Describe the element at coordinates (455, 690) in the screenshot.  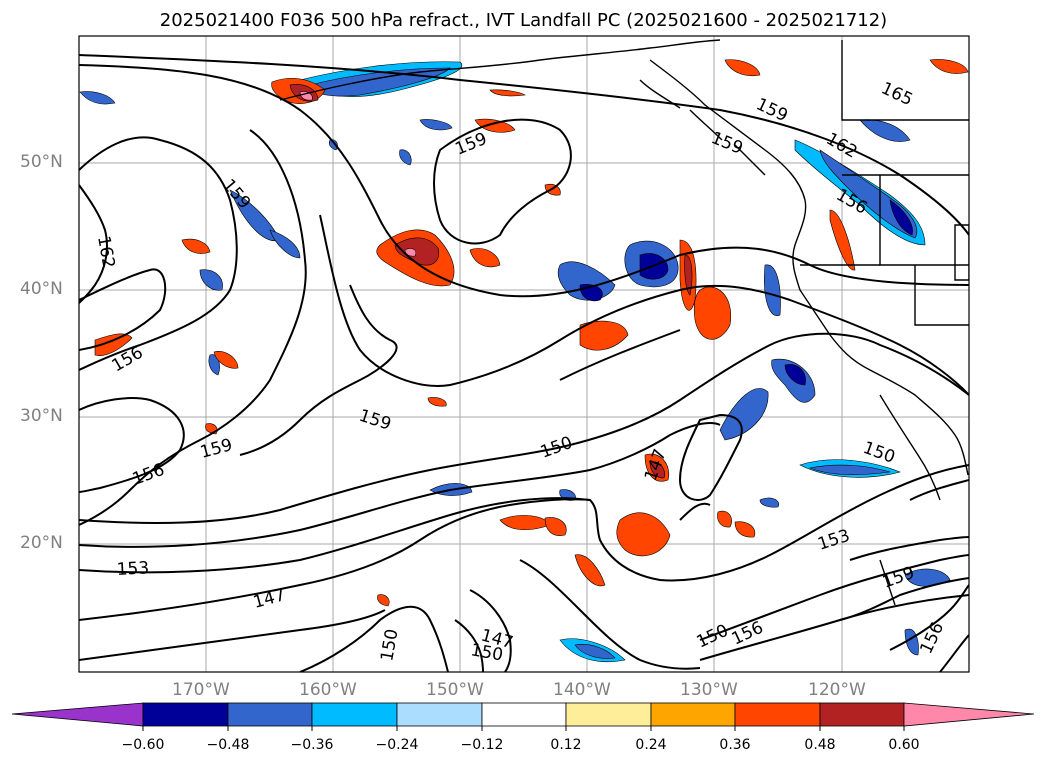
I see `lon-label: 150°W` at that location.